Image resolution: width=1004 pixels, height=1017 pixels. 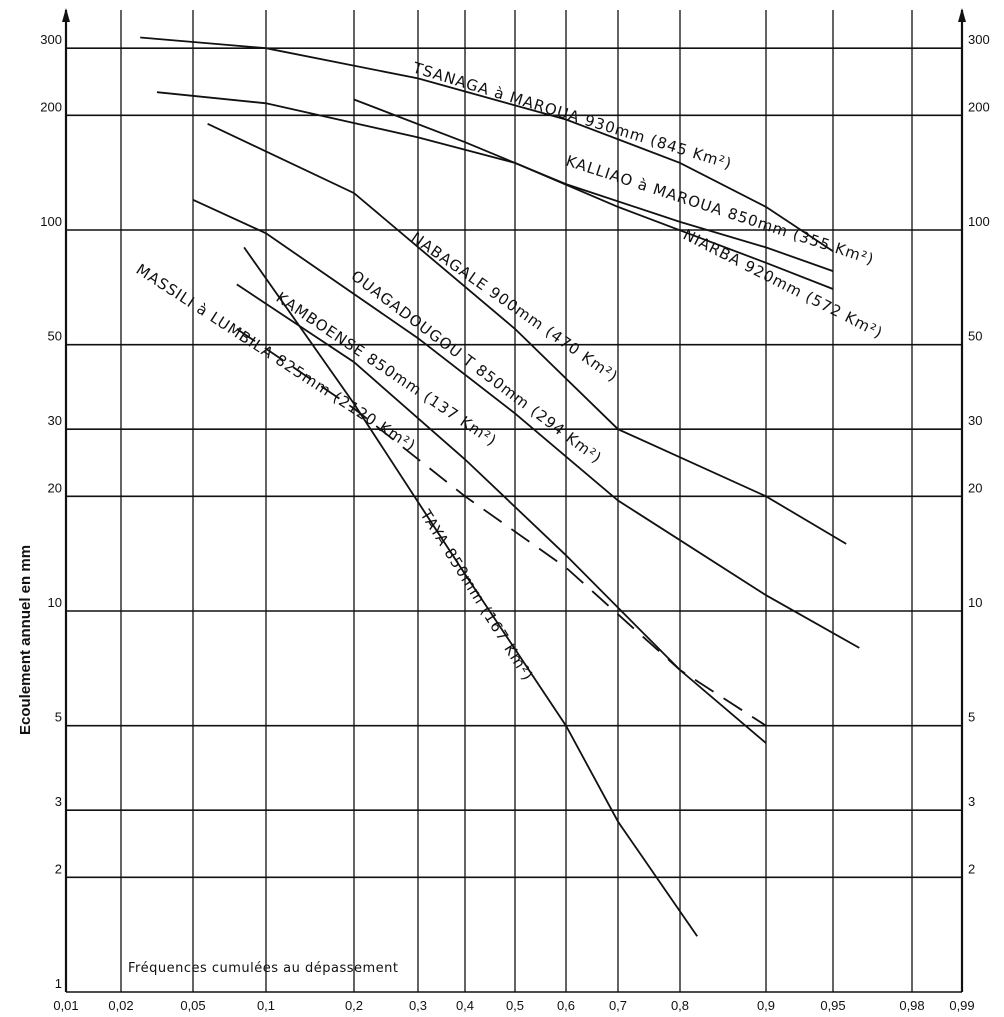 What do you see at coordinates (979, 106) in the screenshot?
I see `y-tick-label-right: 200` at bounding box center [979, 106].